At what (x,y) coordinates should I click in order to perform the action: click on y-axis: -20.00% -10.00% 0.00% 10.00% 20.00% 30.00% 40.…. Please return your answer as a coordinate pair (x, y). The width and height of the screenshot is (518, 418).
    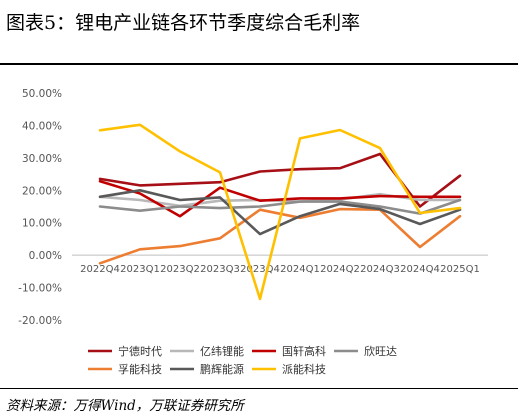
    Looking at the image, I should click on (40, 207).